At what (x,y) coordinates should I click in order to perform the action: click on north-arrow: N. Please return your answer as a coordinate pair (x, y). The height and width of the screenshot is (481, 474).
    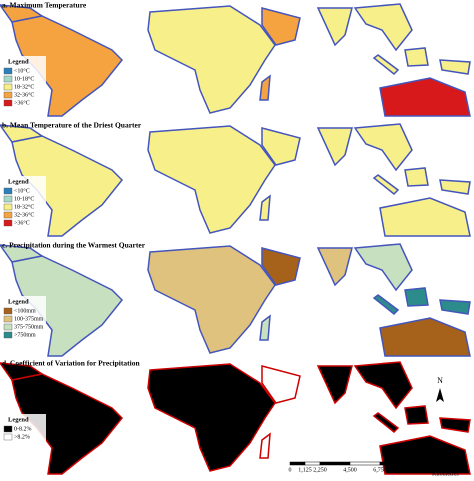
    Looking at the image, I should click on (440, 389).